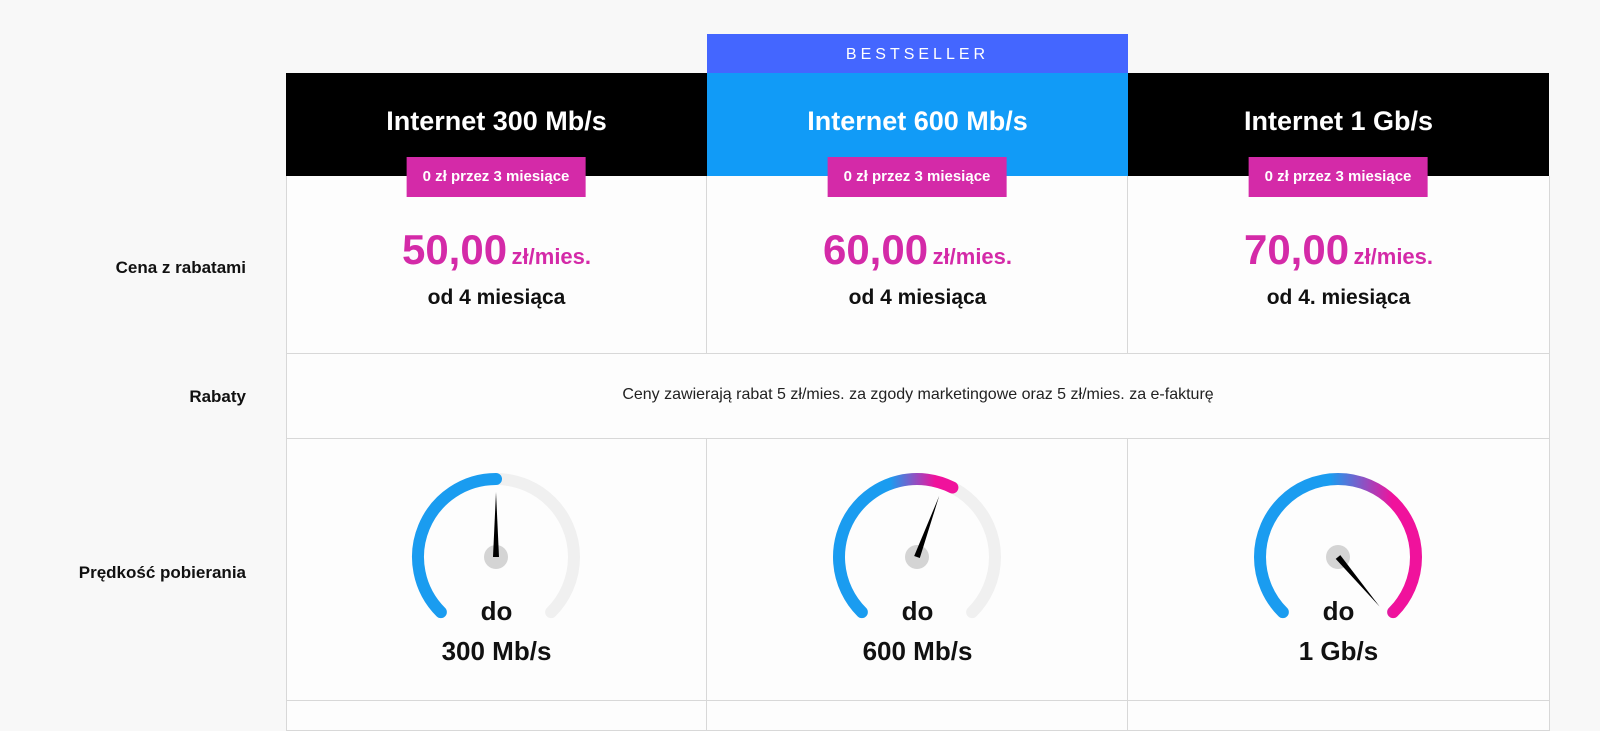 This screenshot has width=1600, height=731. Describe the element at coordinates (454, 249) in the screenshot. I see `price-amount: 50,00` at that location.